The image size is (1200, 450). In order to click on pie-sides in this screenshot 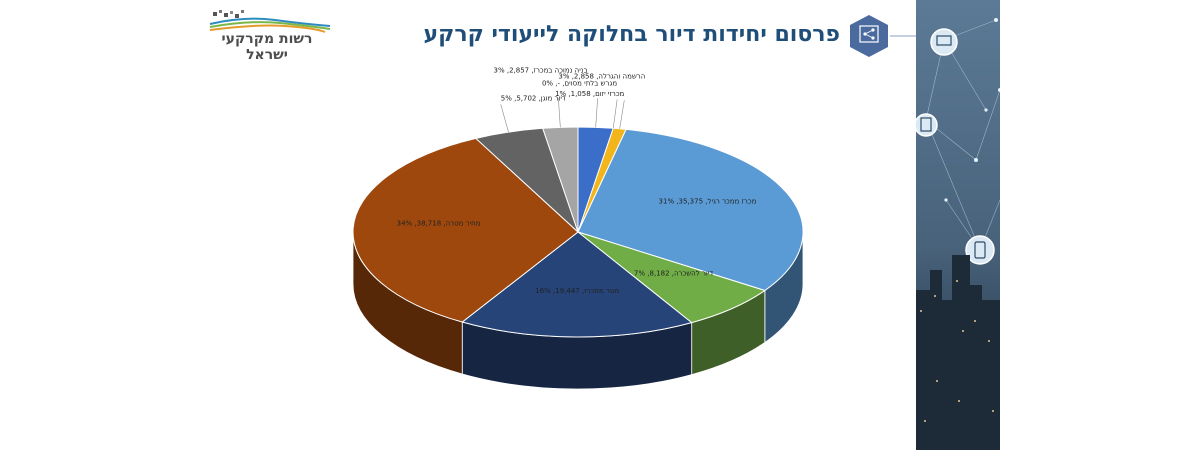, I will do `click(578, 310)`.